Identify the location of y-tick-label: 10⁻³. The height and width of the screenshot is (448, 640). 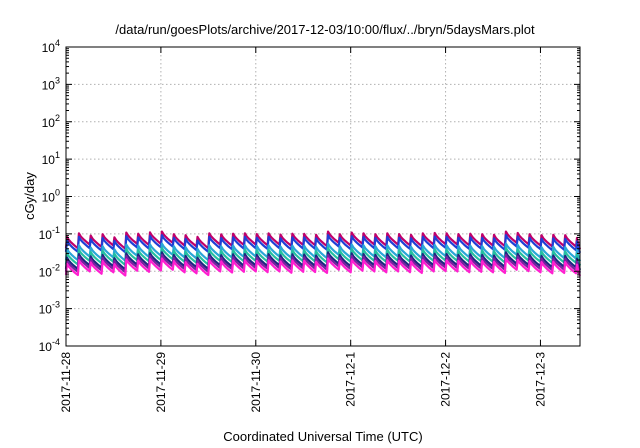
(49, 308).